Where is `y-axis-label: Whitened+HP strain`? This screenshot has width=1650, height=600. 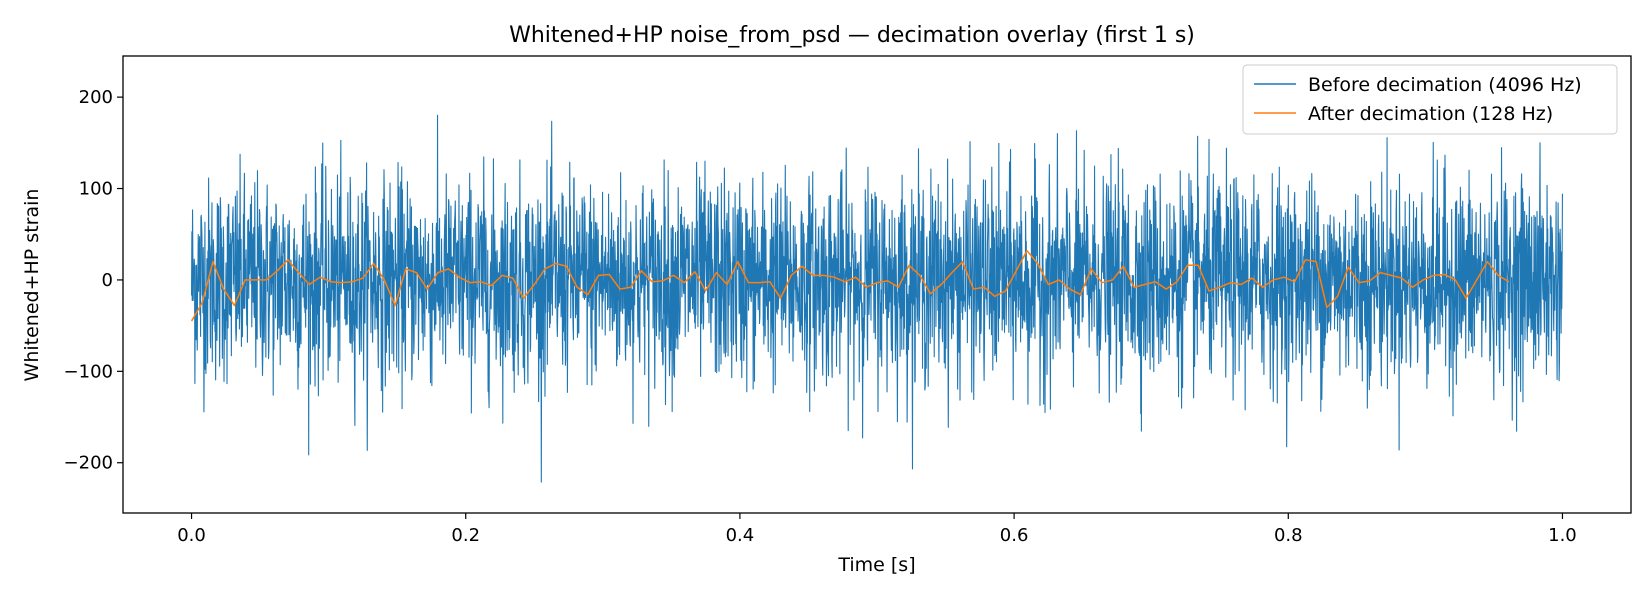
y-axis-label: Whitened+HP strain is located at coordinates (32, 285).